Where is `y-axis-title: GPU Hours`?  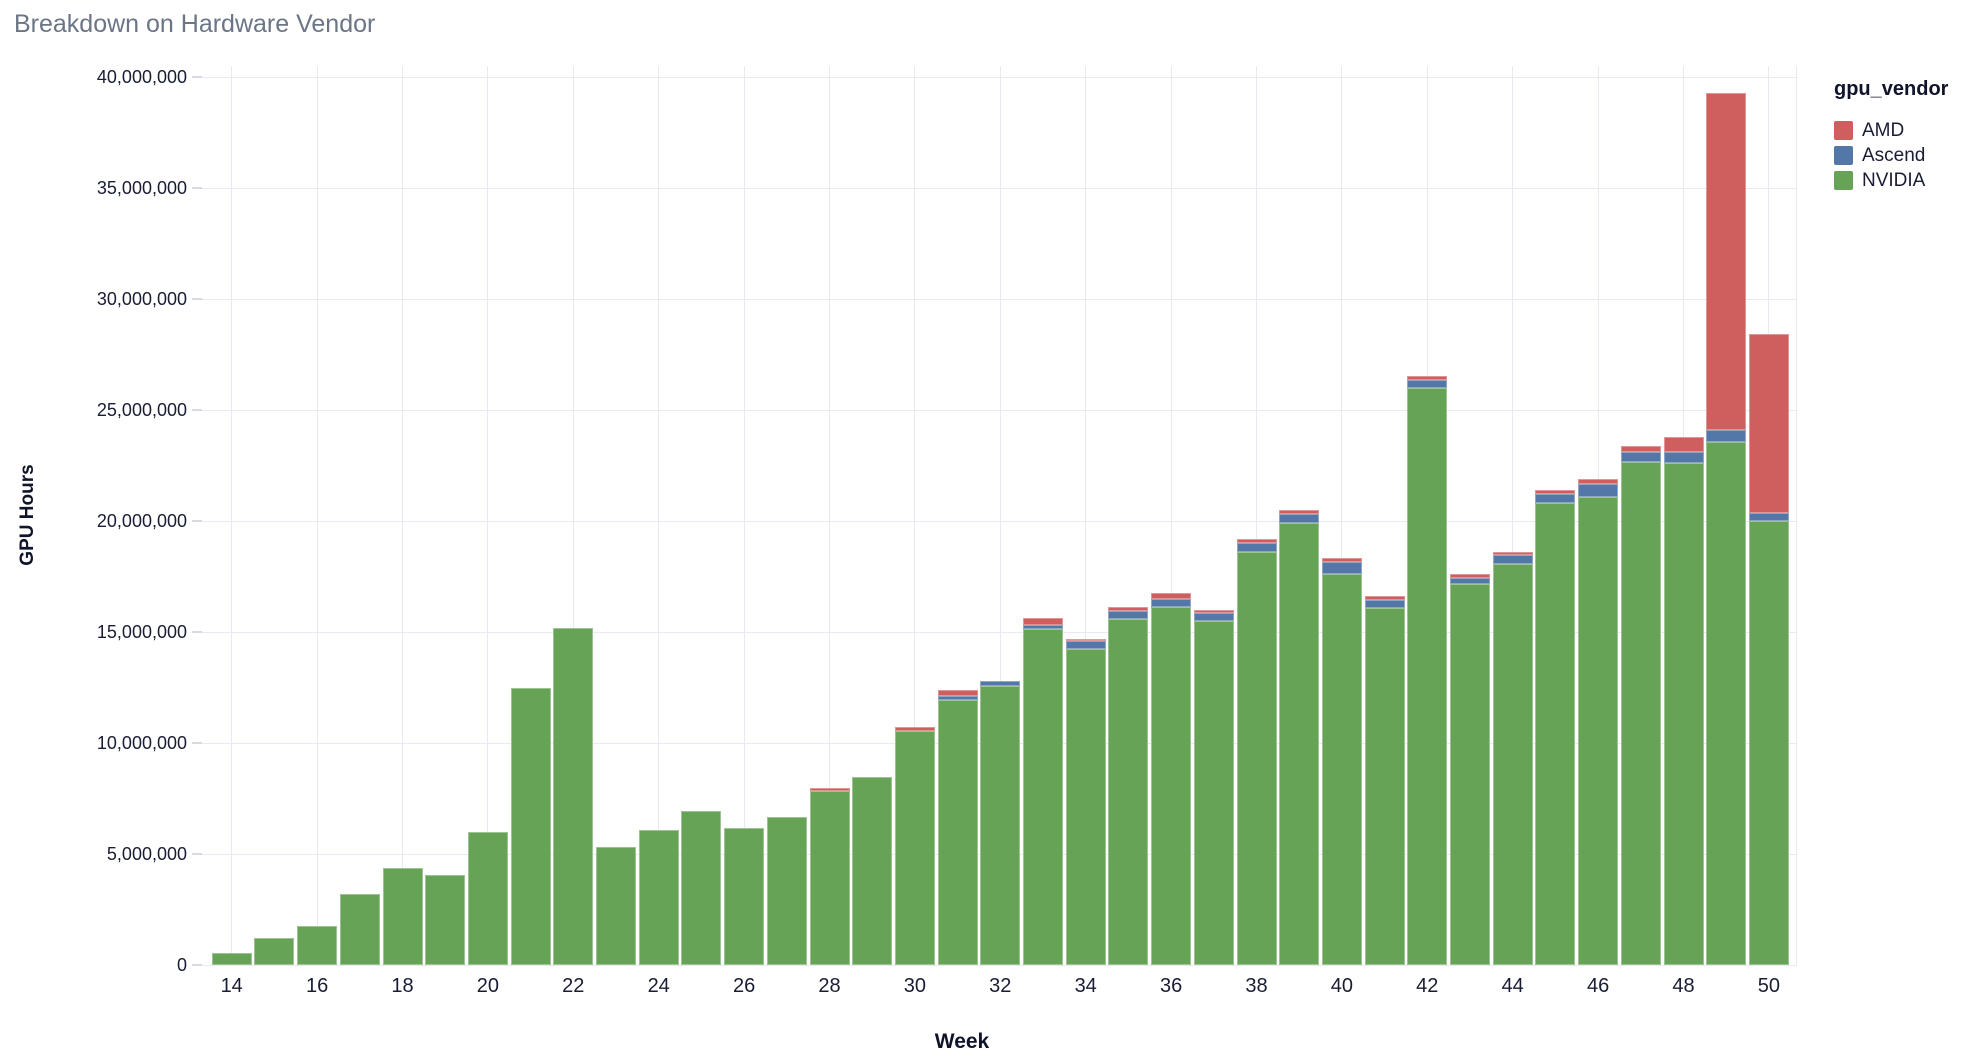 y-axis-title: GPU Hours is located at coordinates (27, 515).